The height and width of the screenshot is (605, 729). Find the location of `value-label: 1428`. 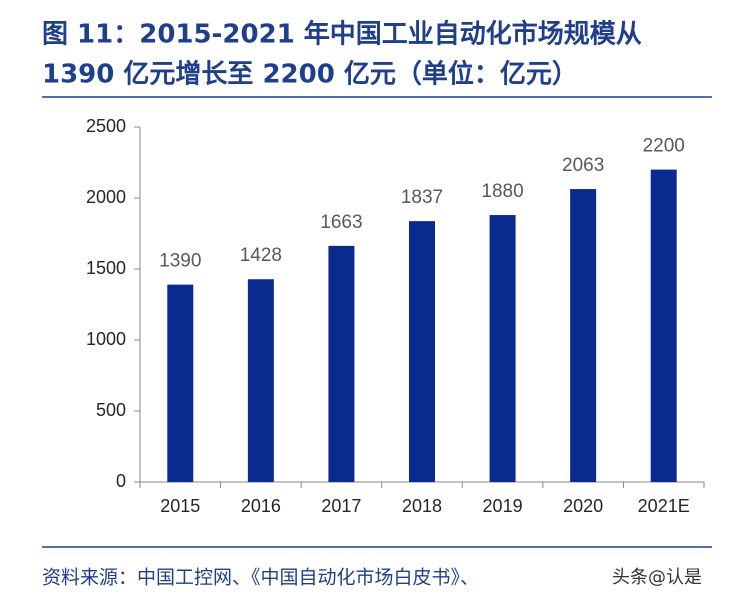

value-label: 1428 is located at coordinates (261, 255).